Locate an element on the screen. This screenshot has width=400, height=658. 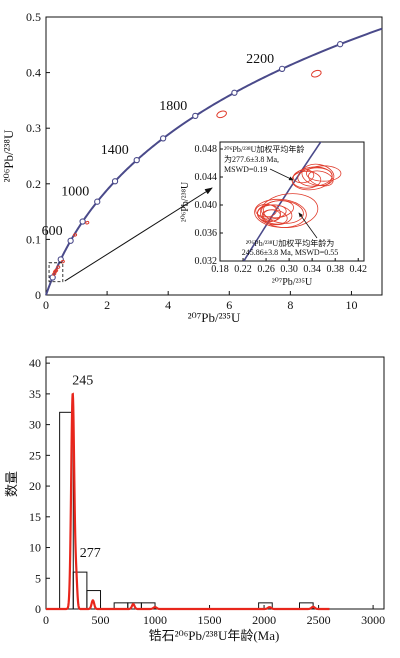
inset-note-upper-line-0: ²⁰⁶Pb/²³⁸U加权平均年龄 is located at coordinates (264, 149).